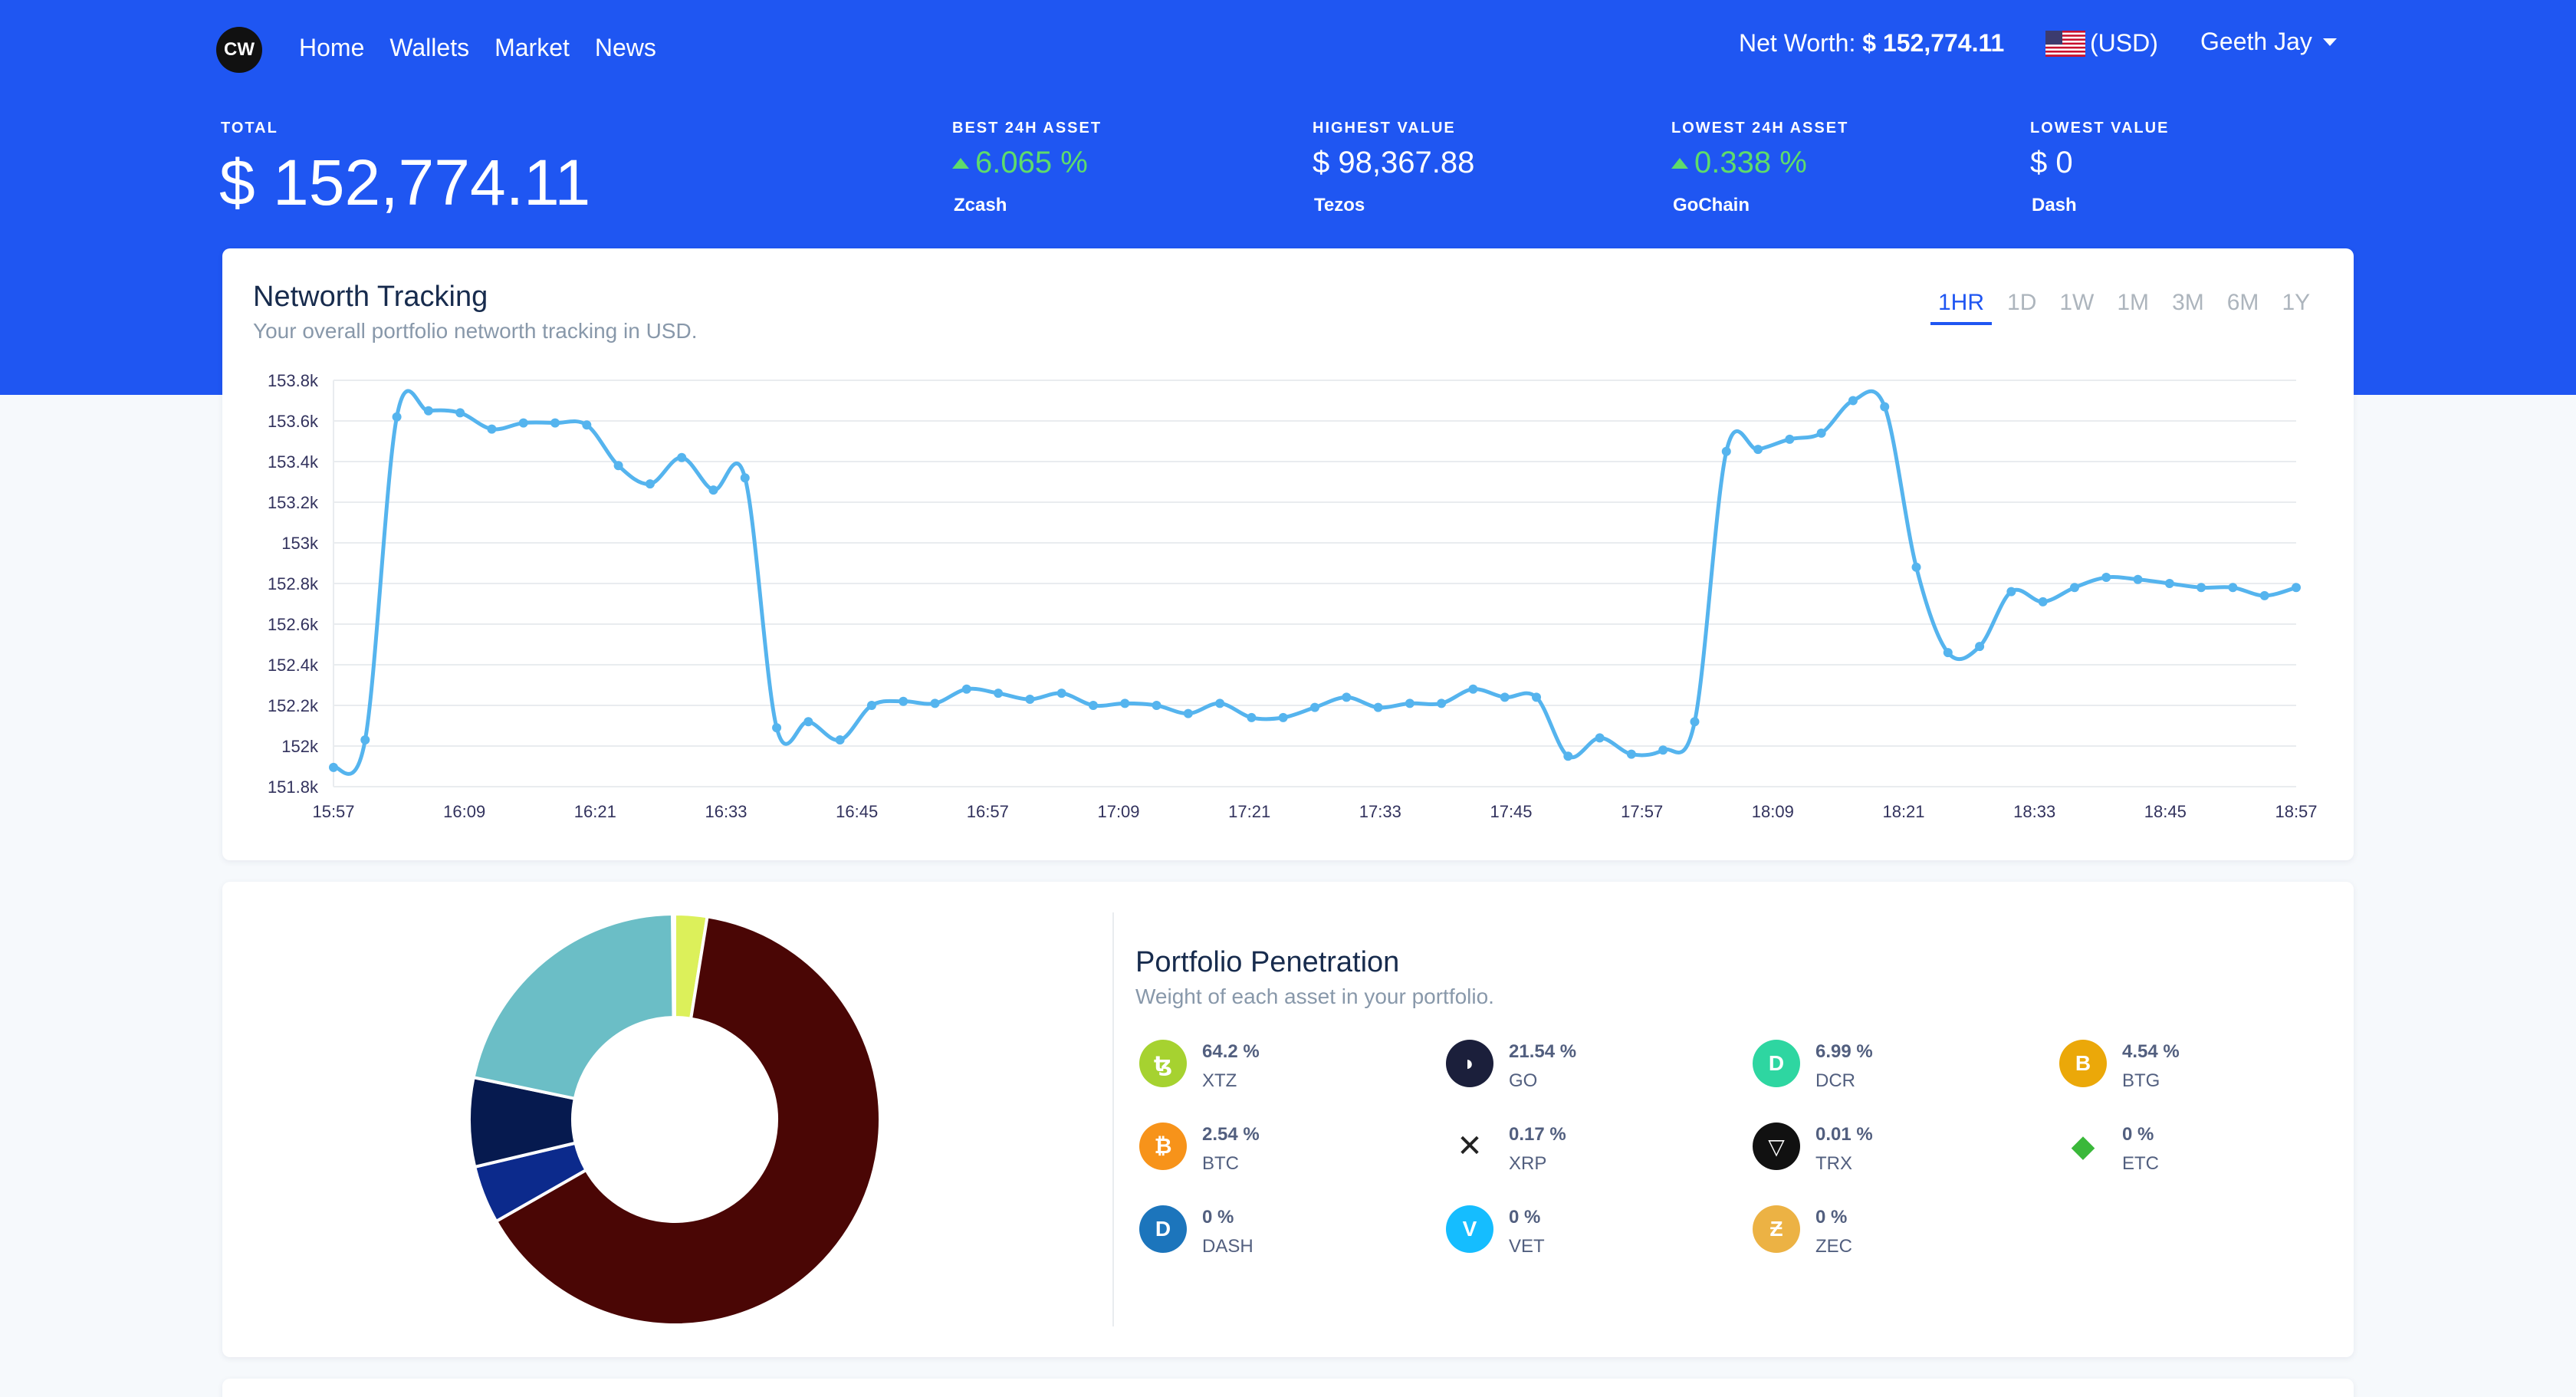 The image size is (2576, 1397). What do you see at coordinates (293, 380) in the screenshot?
I see `y-tick-label: 153.8k` at bounding box center [293, 380].